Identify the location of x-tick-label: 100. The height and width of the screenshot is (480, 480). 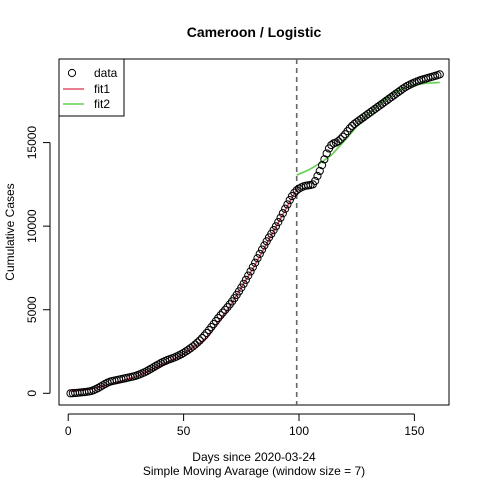
(299, 431).